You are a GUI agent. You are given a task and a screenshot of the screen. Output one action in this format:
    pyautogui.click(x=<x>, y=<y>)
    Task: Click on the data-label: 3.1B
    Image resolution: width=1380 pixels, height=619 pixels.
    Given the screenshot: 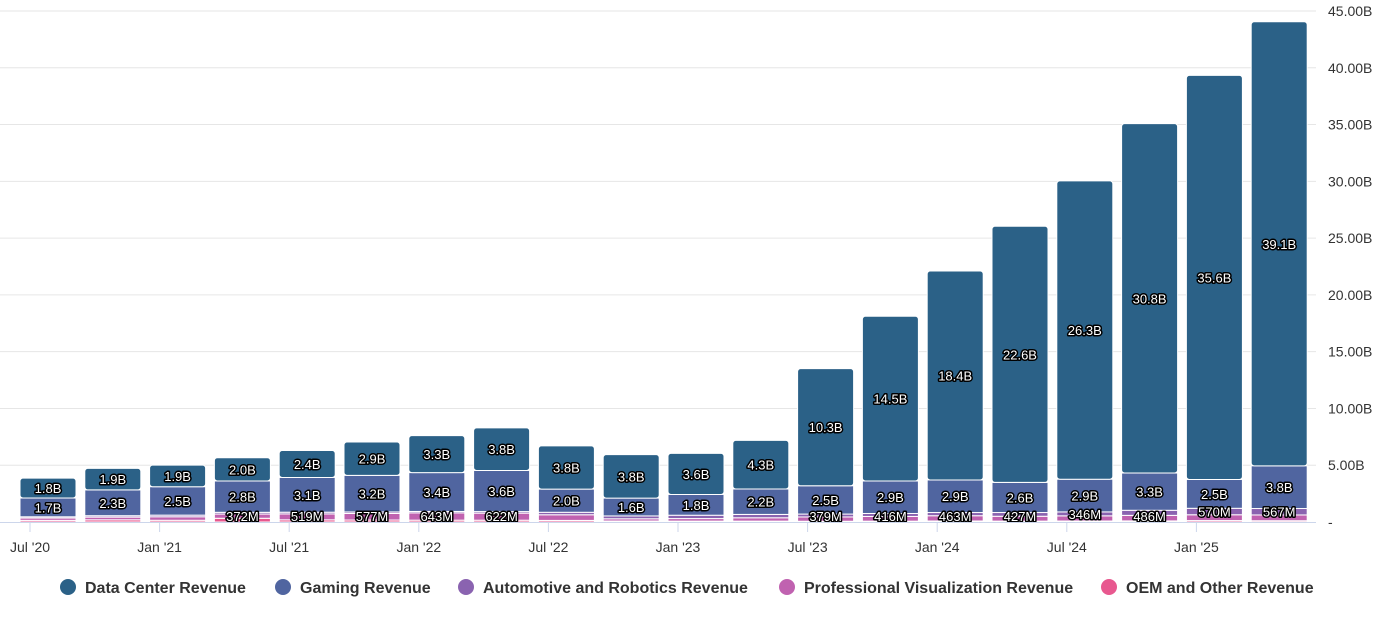 What is the action you would take?
    pyautogui.click(x=307, y=495)
    